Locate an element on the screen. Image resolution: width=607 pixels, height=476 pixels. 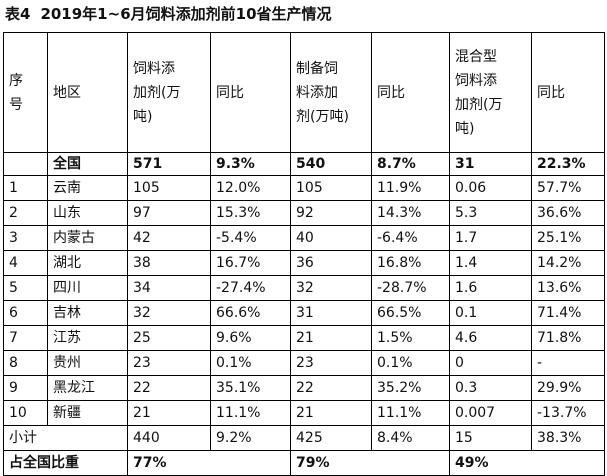
row-mixed: 1.6 is located at coordinates (490, 288).